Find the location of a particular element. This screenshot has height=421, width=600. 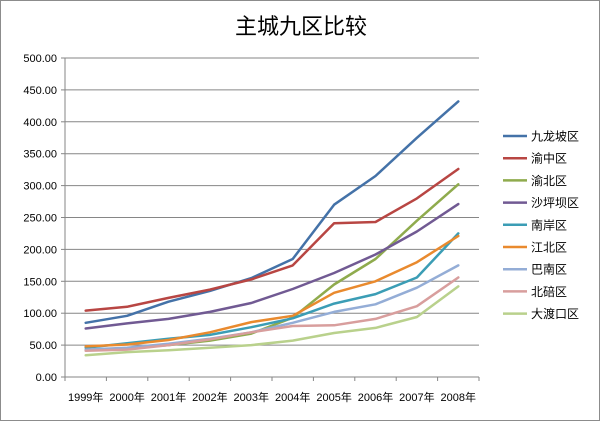

y-tick-label: 350.00 is located at coordinates (40, 155).